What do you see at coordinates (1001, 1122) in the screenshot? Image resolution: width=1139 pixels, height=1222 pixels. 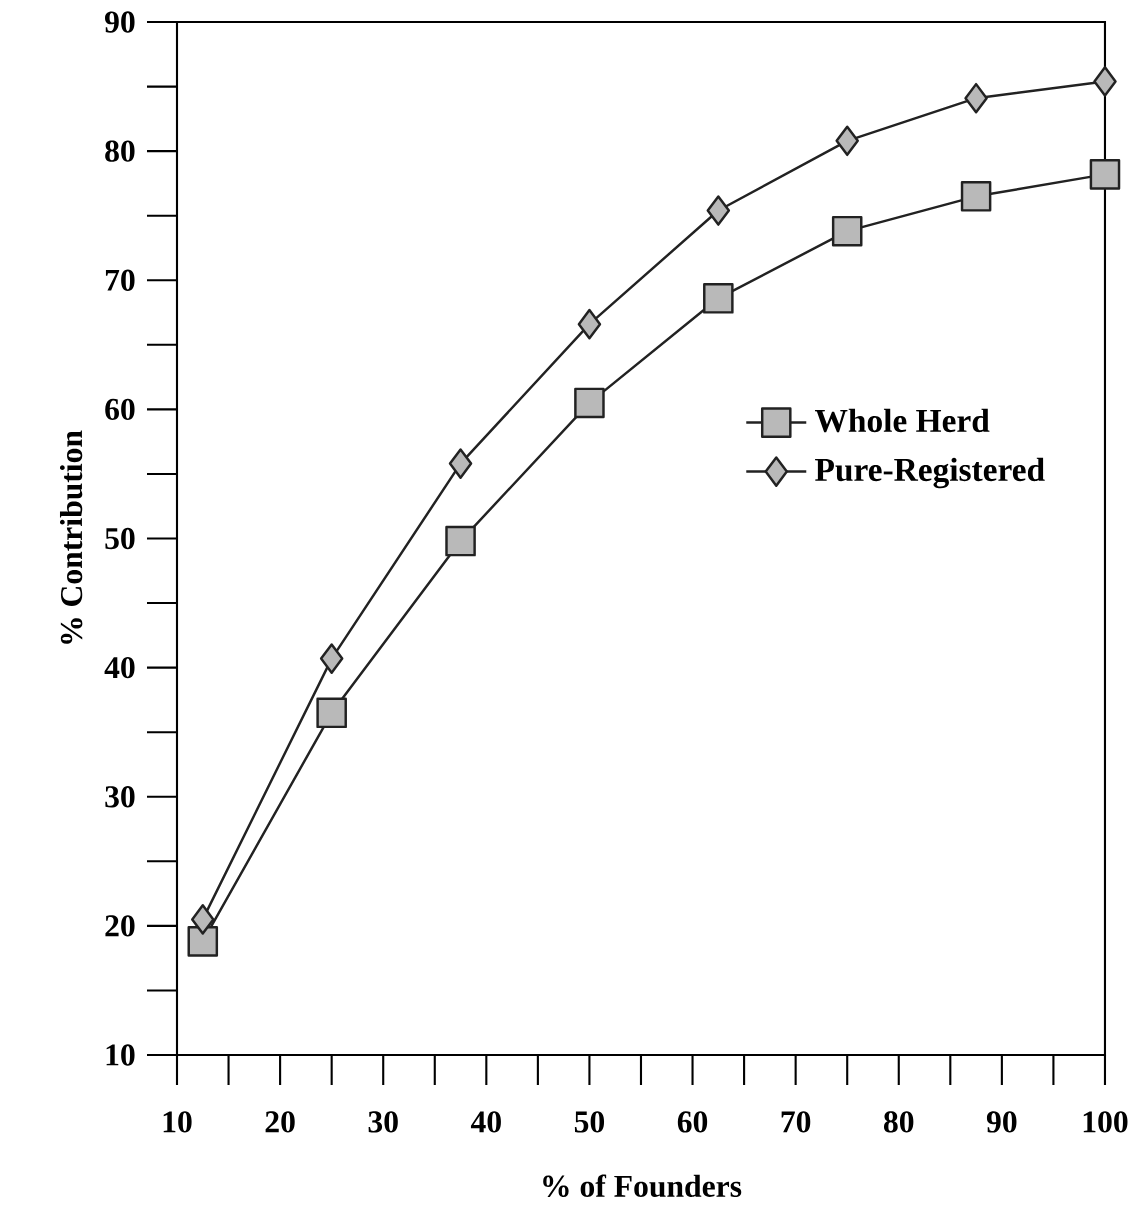 I see `x-tick-label: 90` at bounding box center [1001, 1122].